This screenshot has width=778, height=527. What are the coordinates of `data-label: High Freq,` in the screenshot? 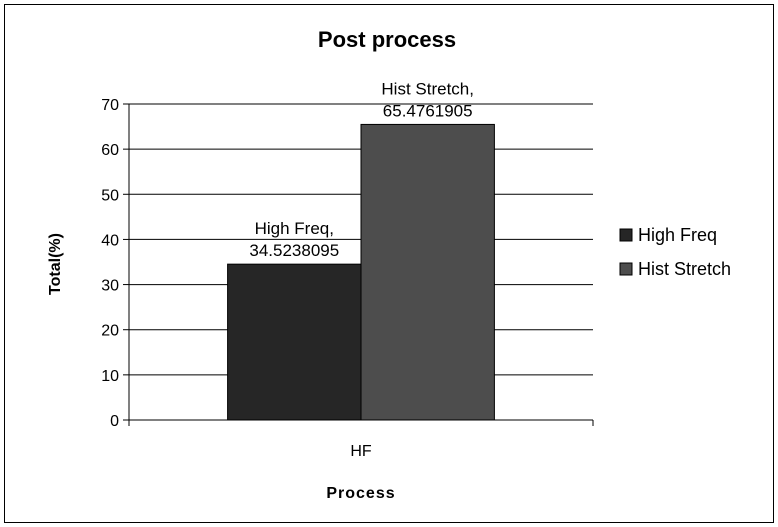 It's located at (294, 228).